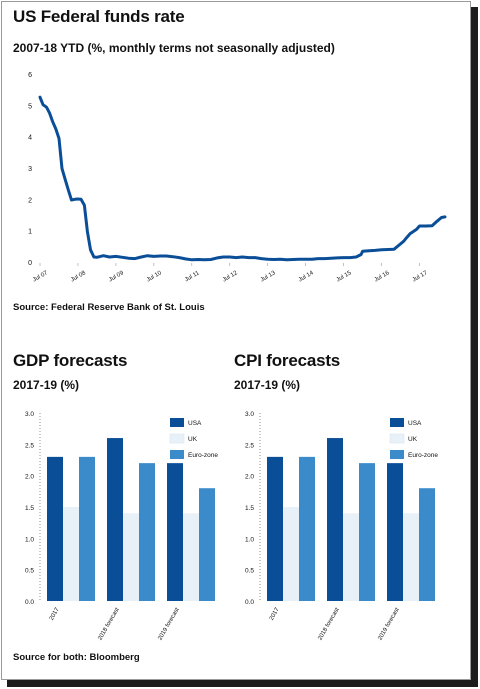 The width and height of the screenshot is (480, 689). I want to click on gdp-x-tick-label: 2018 forecast, so click(109, 624).